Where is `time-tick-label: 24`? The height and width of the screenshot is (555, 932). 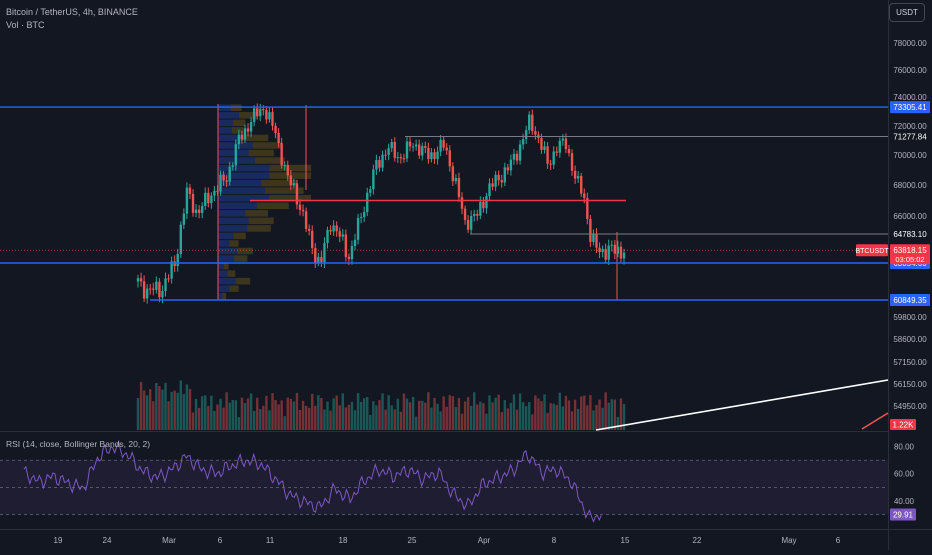
time-tick-label: 24 is located at coordinates (107, 540).